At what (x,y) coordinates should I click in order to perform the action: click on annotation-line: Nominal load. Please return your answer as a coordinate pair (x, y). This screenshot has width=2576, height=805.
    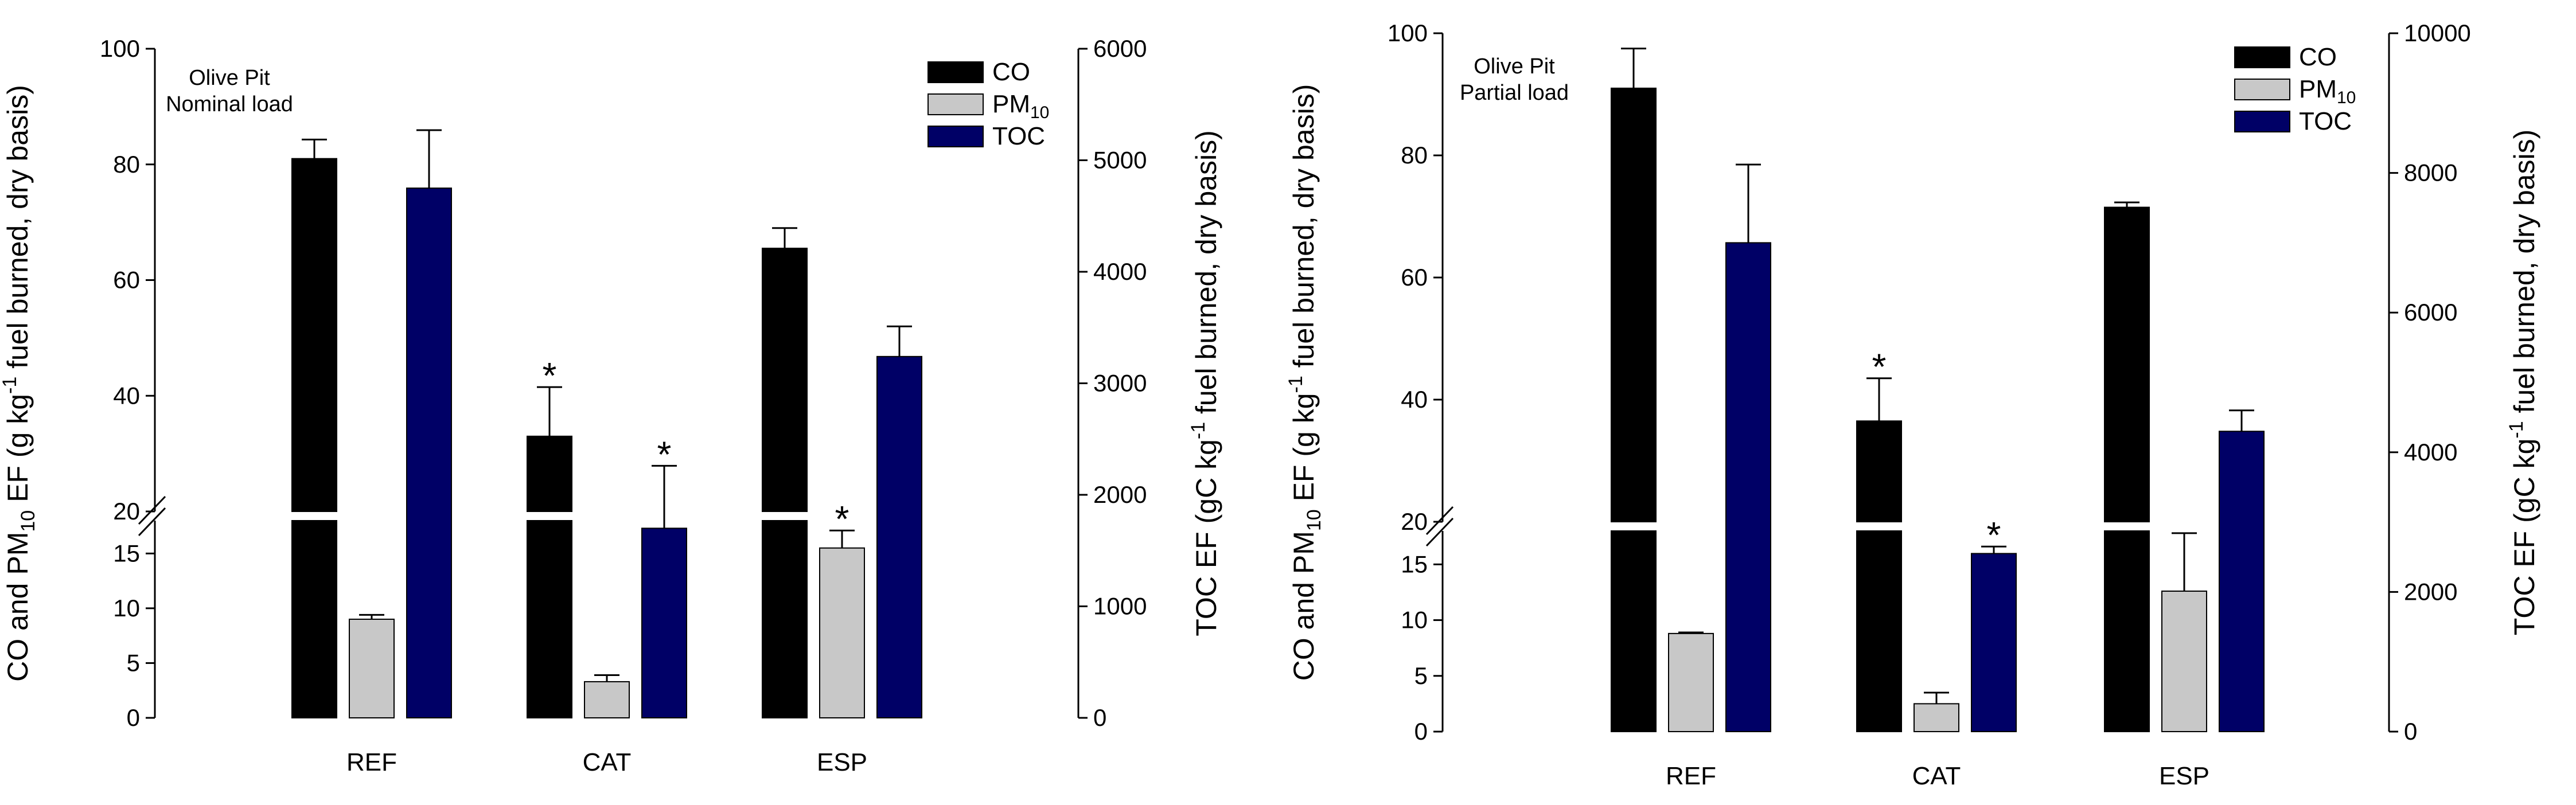
    Looking at the image, I should click on (229, 104).